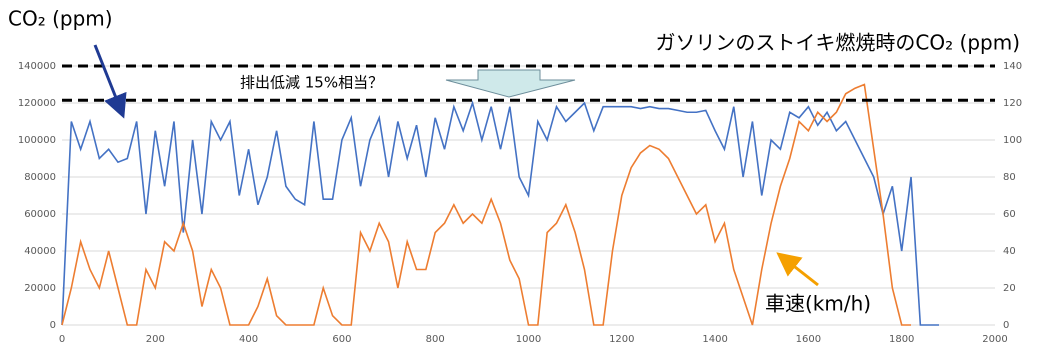  I want to click on x-tick-label: 600, so click(341, 339).